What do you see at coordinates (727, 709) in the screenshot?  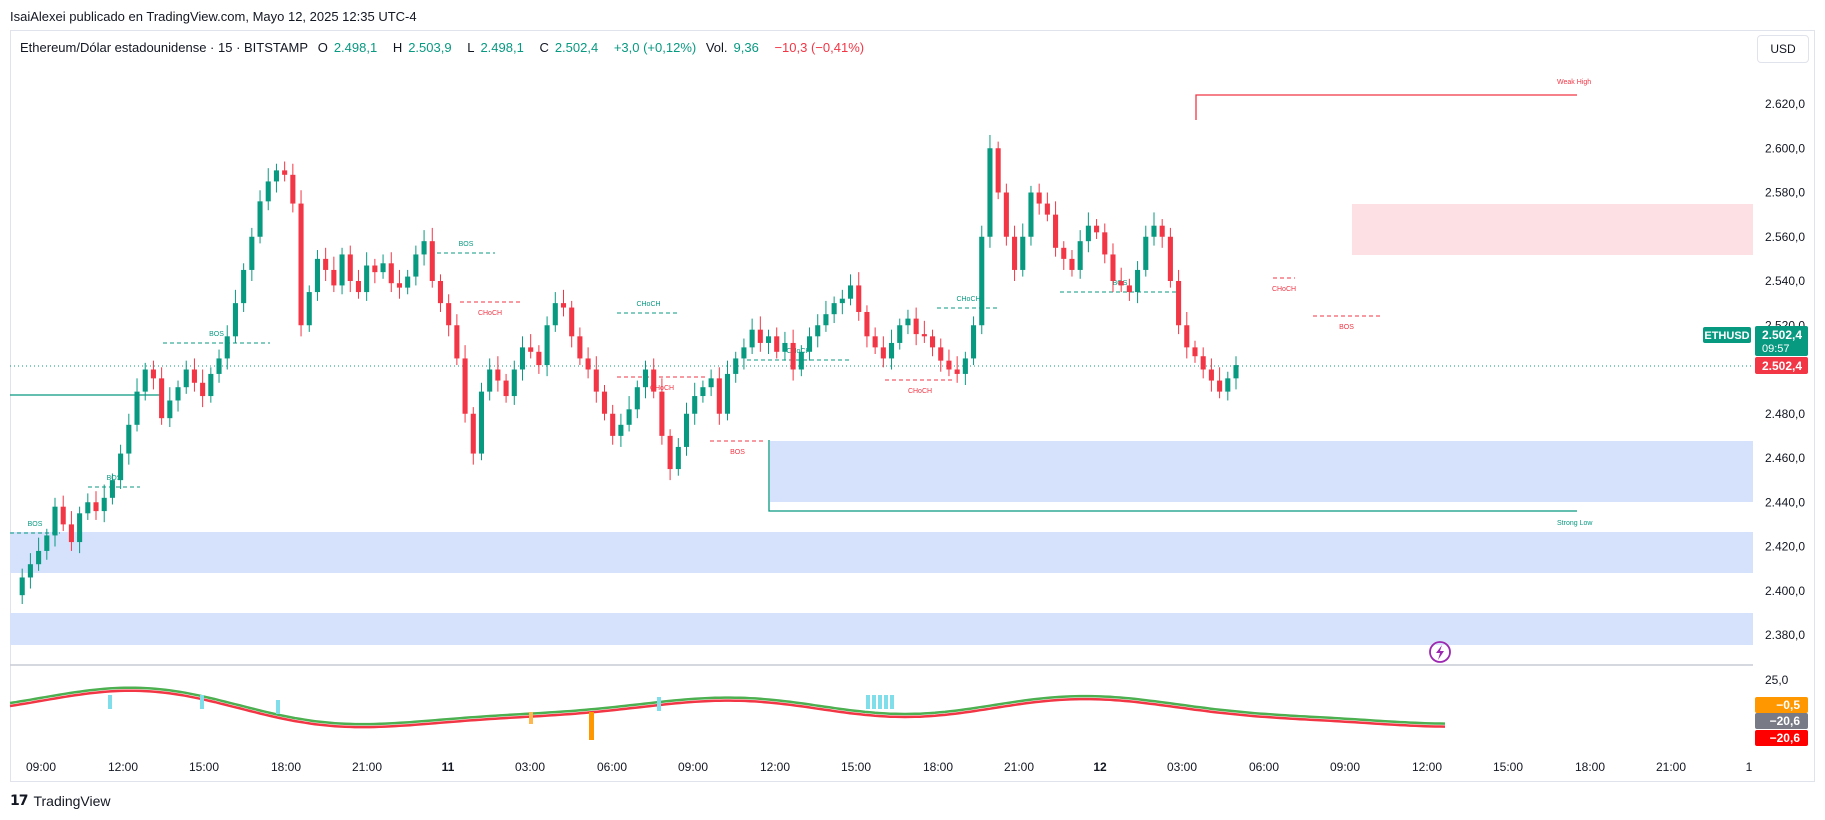 I see `oscillator-slow-line` at bounding box center [727, 709].